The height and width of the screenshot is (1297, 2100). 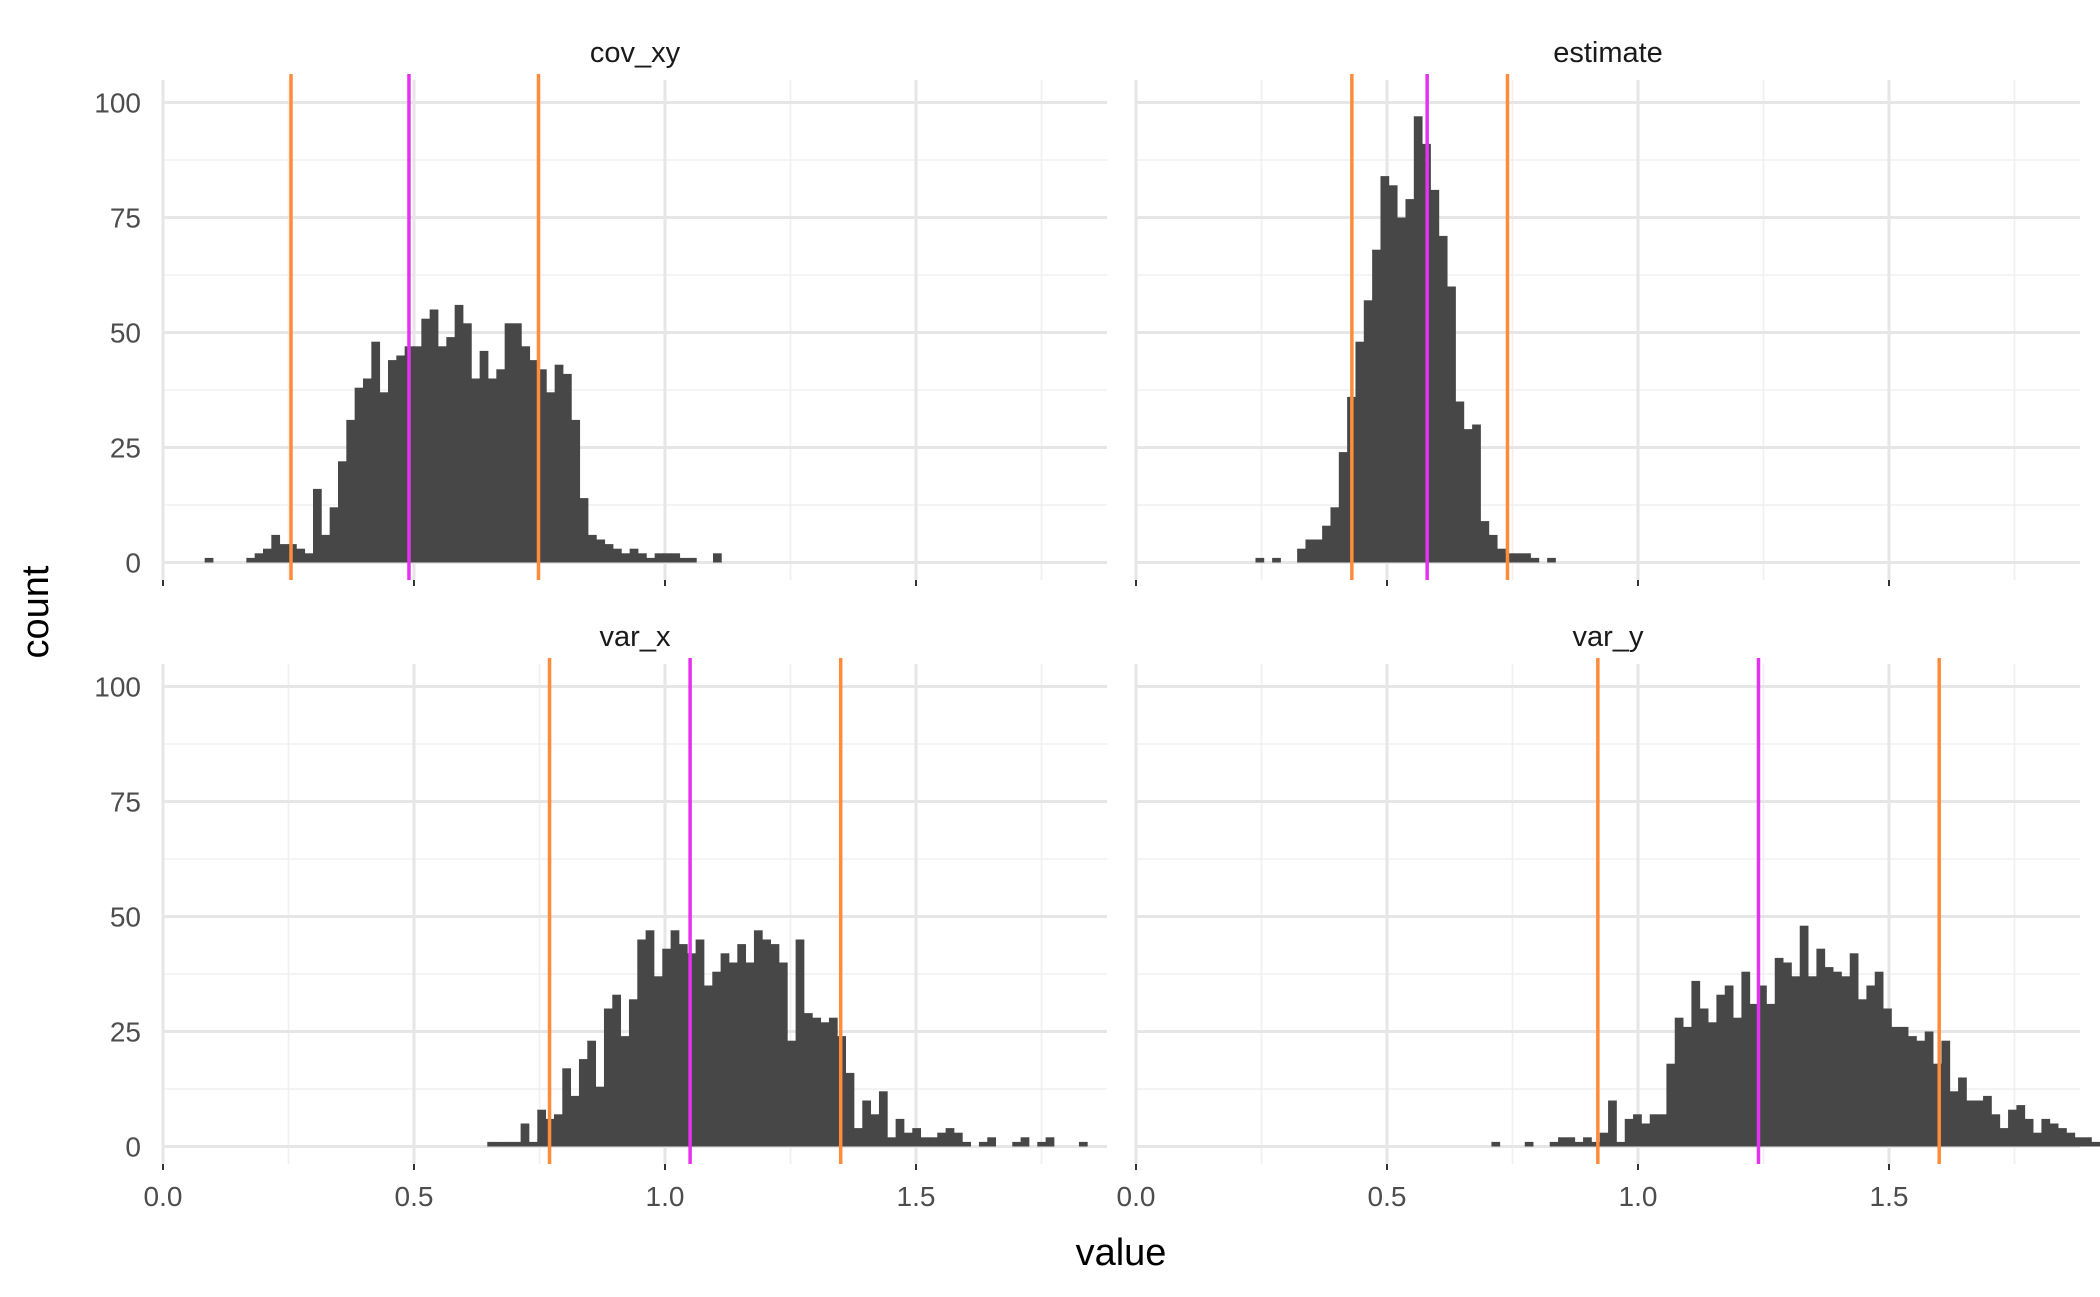 I want to click on y-tick-label: 75, so click(x=125, y=802).